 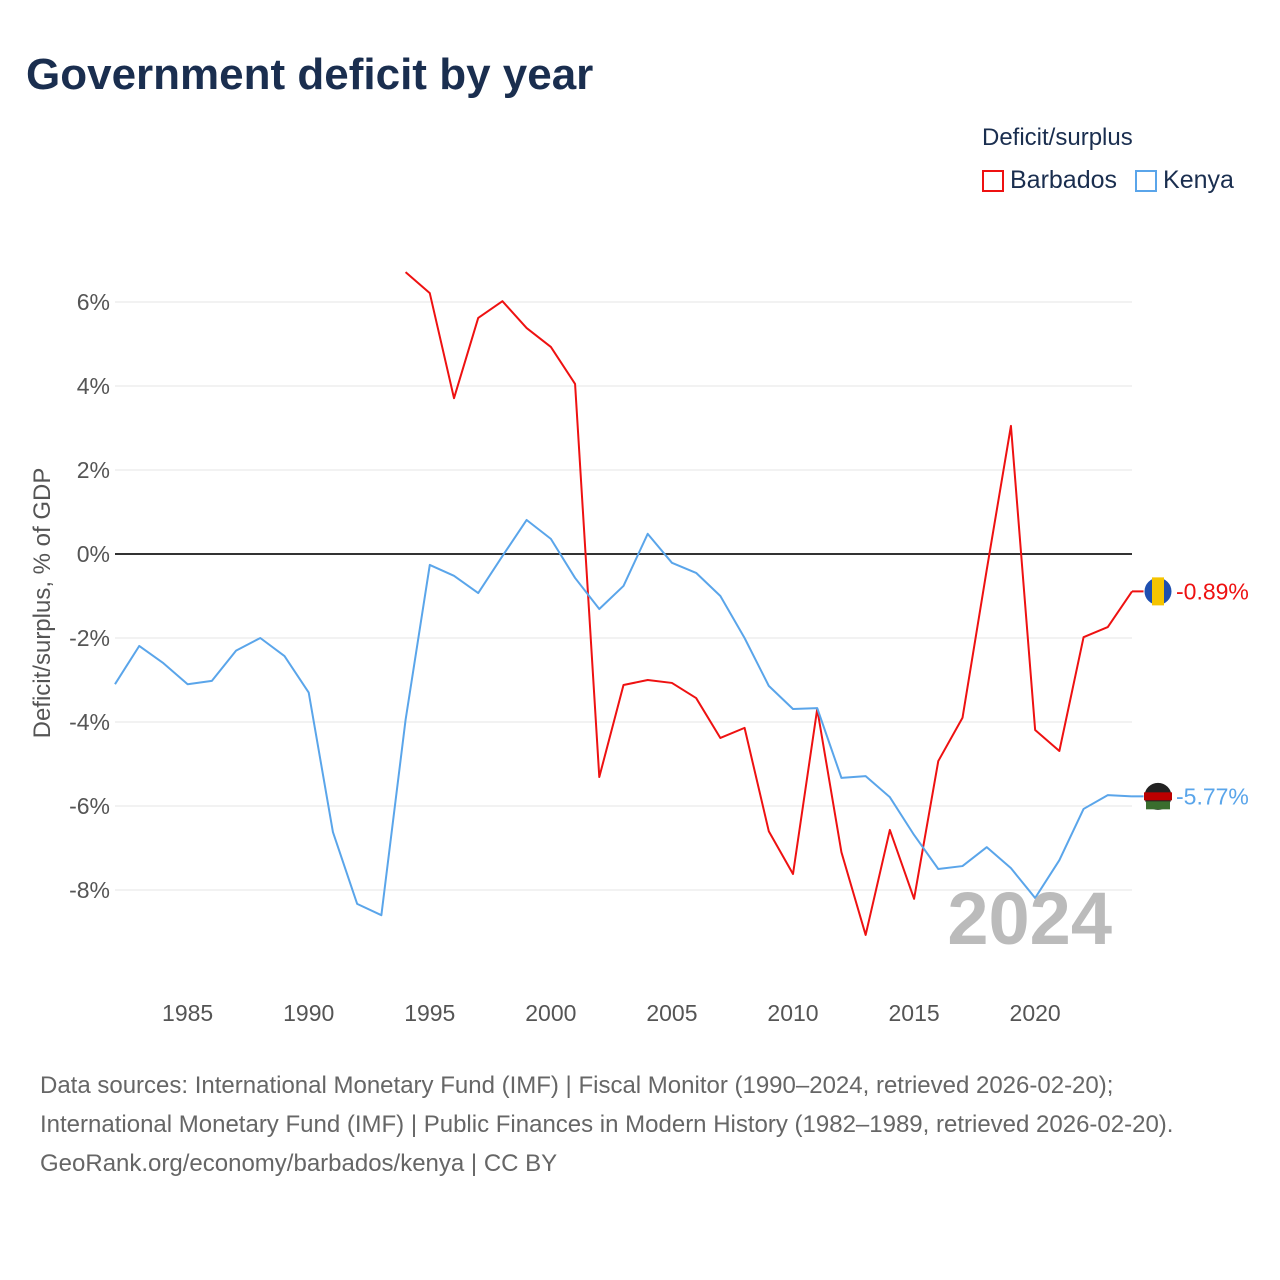 I want to click on legend-item-kenya: Kenya, so click(x=1184, y=180).